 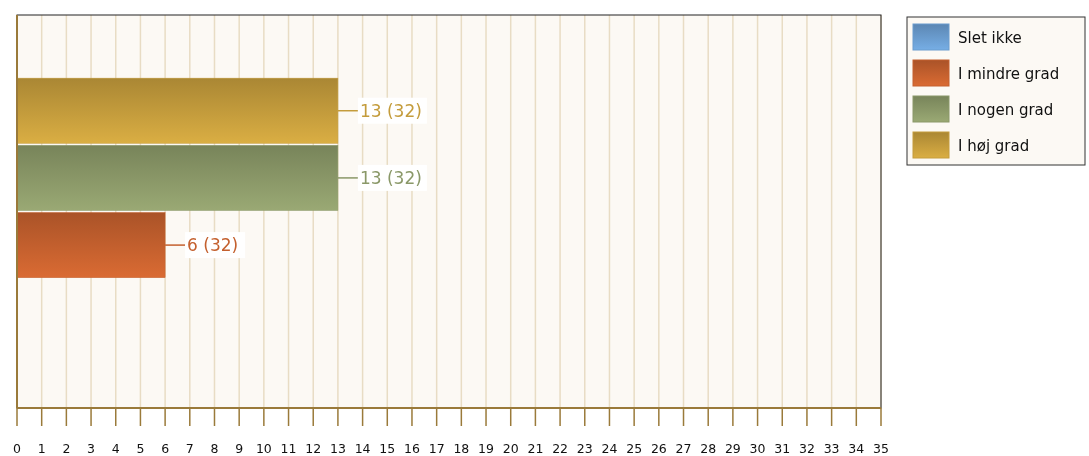 What do you see at coordinates (535, 448) in the screenshot?
I see `x-tick-label: 21` at bounding box center [535, 448].